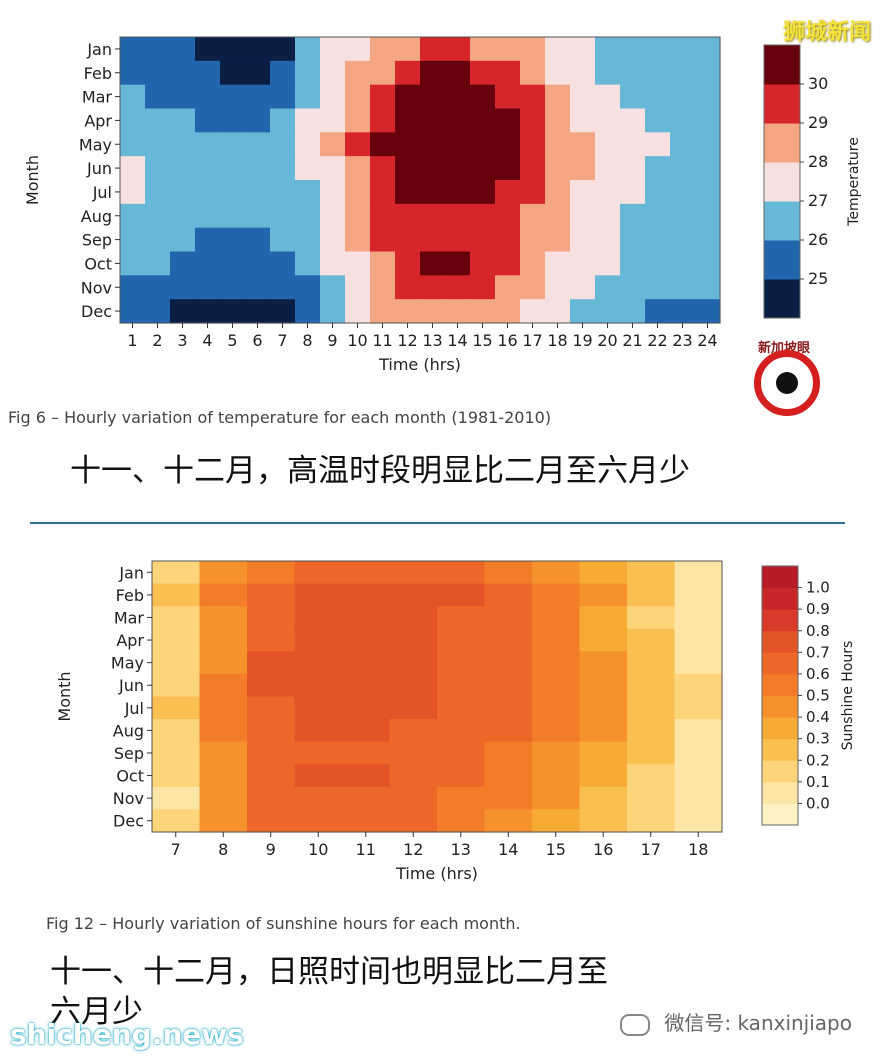 The height and width of the screenshot is (1060, 881). I want to click on x-tick-label: 21, so click(632, 340).